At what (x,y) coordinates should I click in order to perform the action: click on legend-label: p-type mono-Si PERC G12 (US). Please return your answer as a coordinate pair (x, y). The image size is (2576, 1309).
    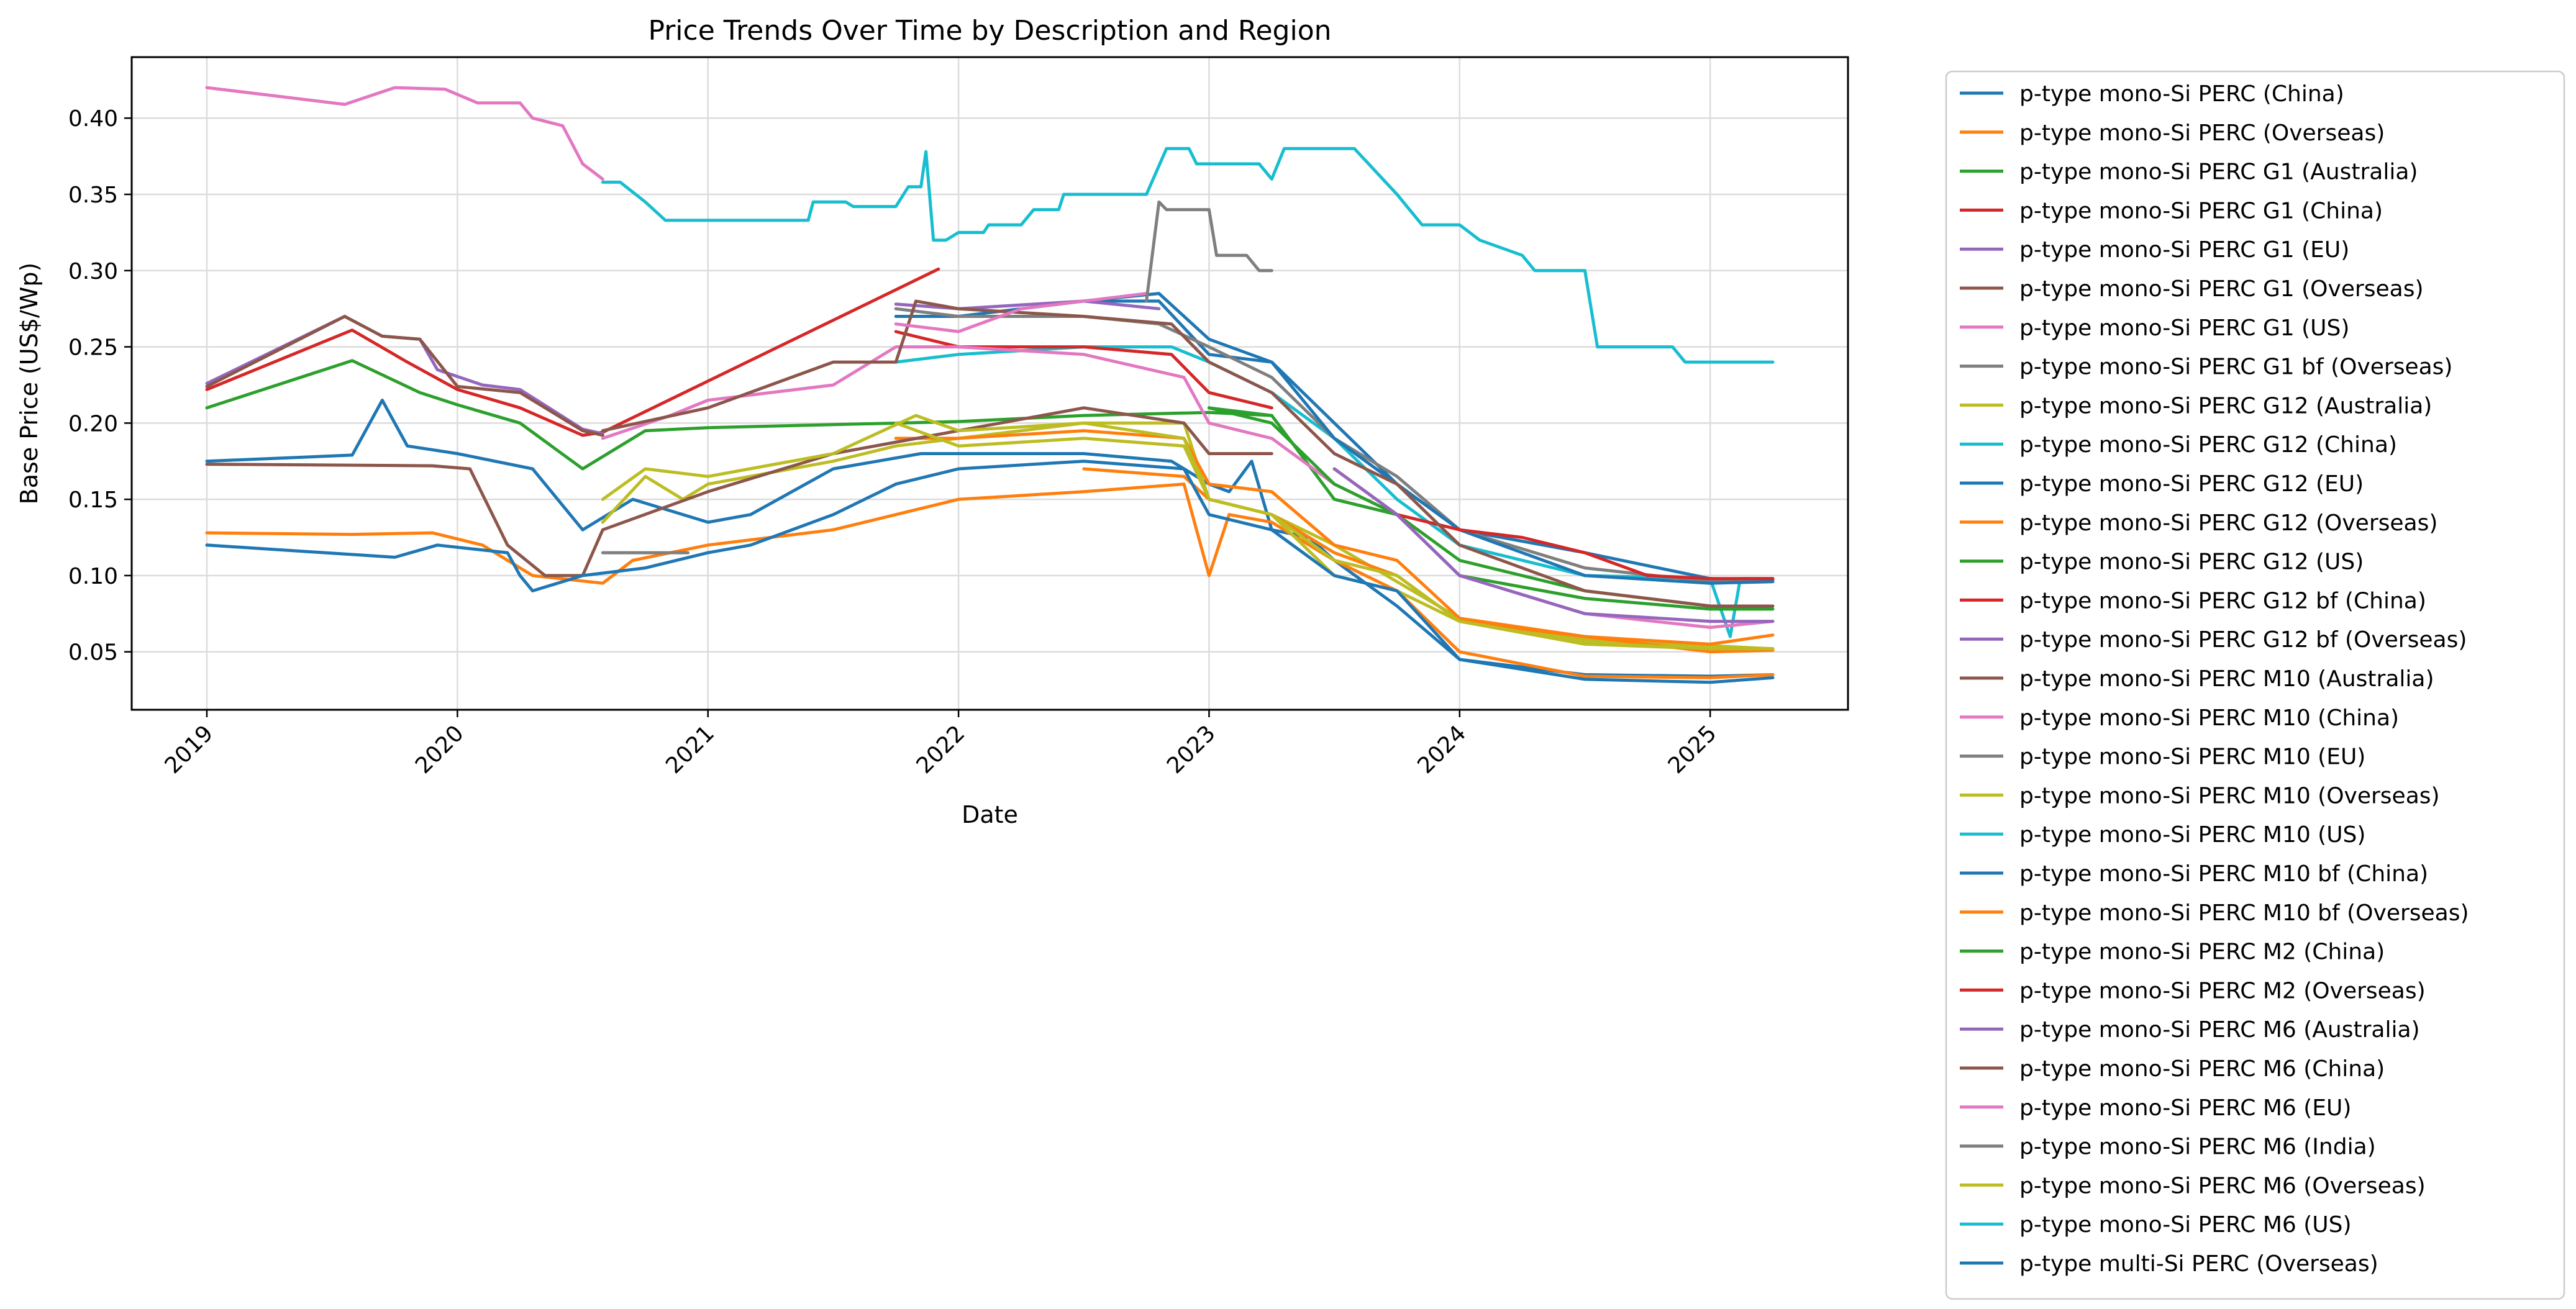
    Looking at the image, I should click on (2191, 562).